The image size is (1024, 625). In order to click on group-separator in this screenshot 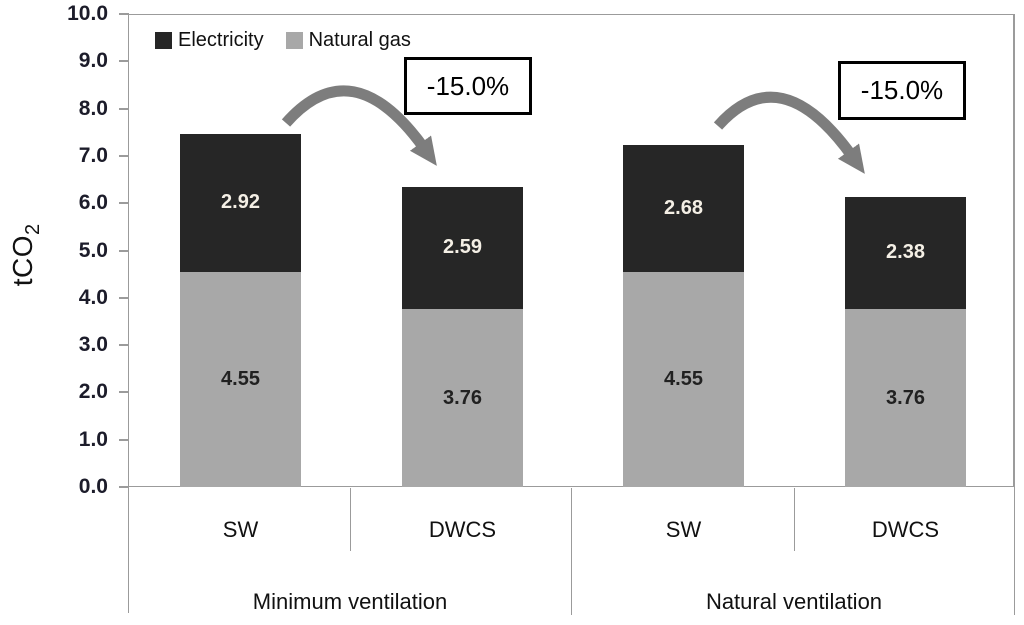, I will do `click(571, 551)`.